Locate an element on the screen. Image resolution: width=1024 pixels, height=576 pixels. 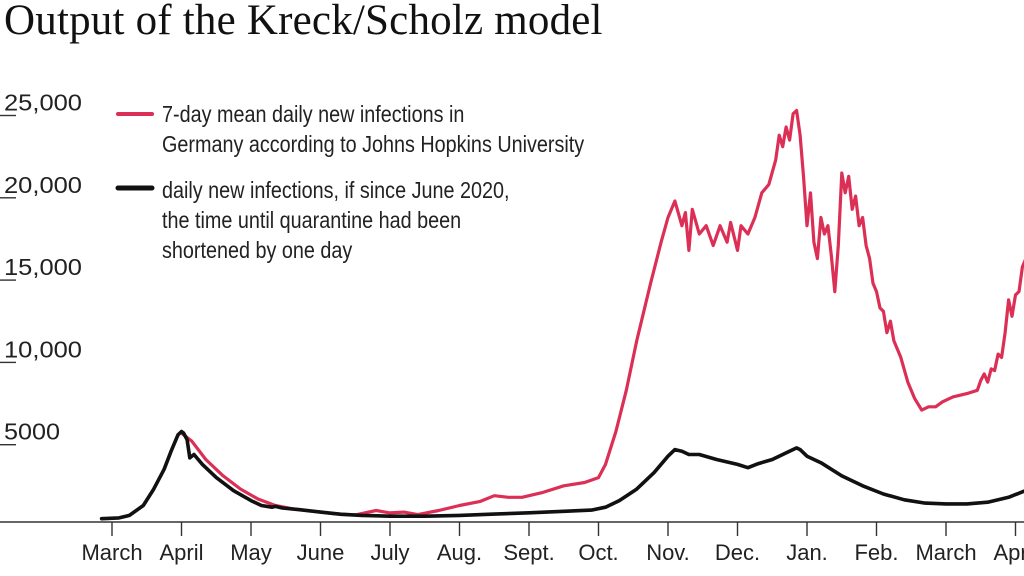
chart-title: Output of the Kreck/Scholz model is located at coordinates (303, 22).